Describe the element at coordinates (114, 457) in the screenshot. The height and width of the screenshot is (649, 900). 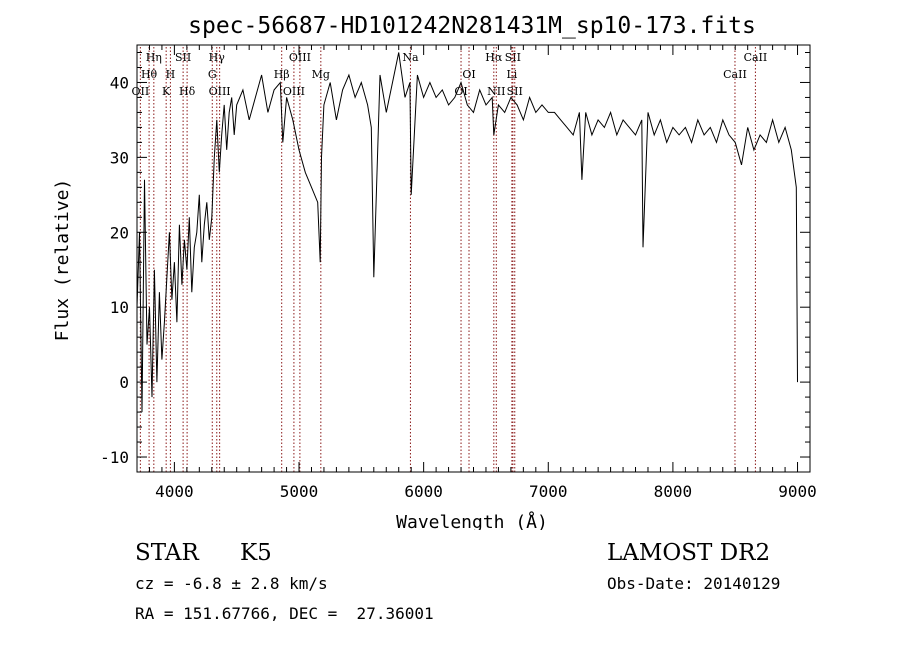
I see `y-tick-label: -10` at that location.